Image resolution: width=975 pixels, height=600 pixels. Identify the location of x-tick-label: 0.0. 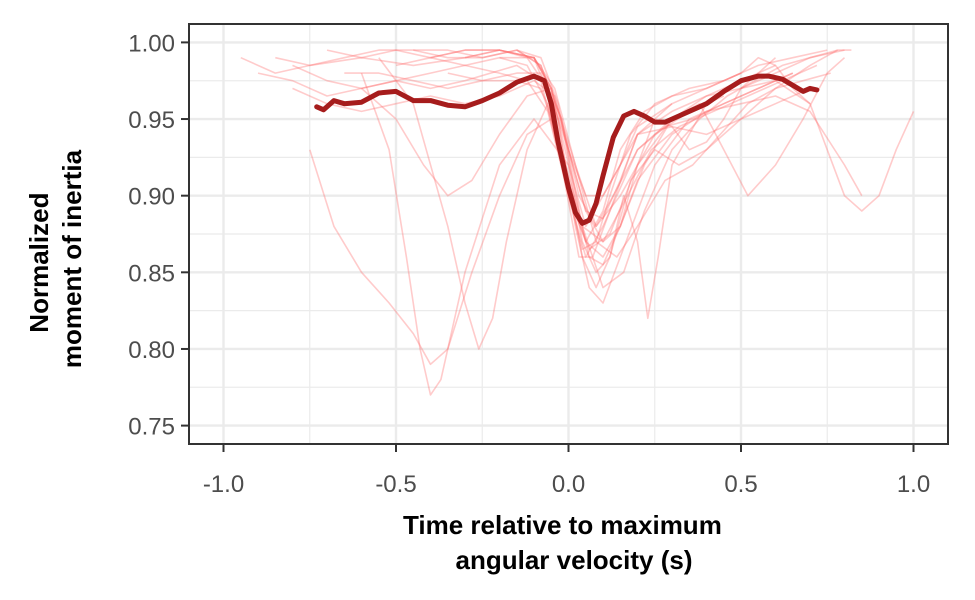
(568, 484).